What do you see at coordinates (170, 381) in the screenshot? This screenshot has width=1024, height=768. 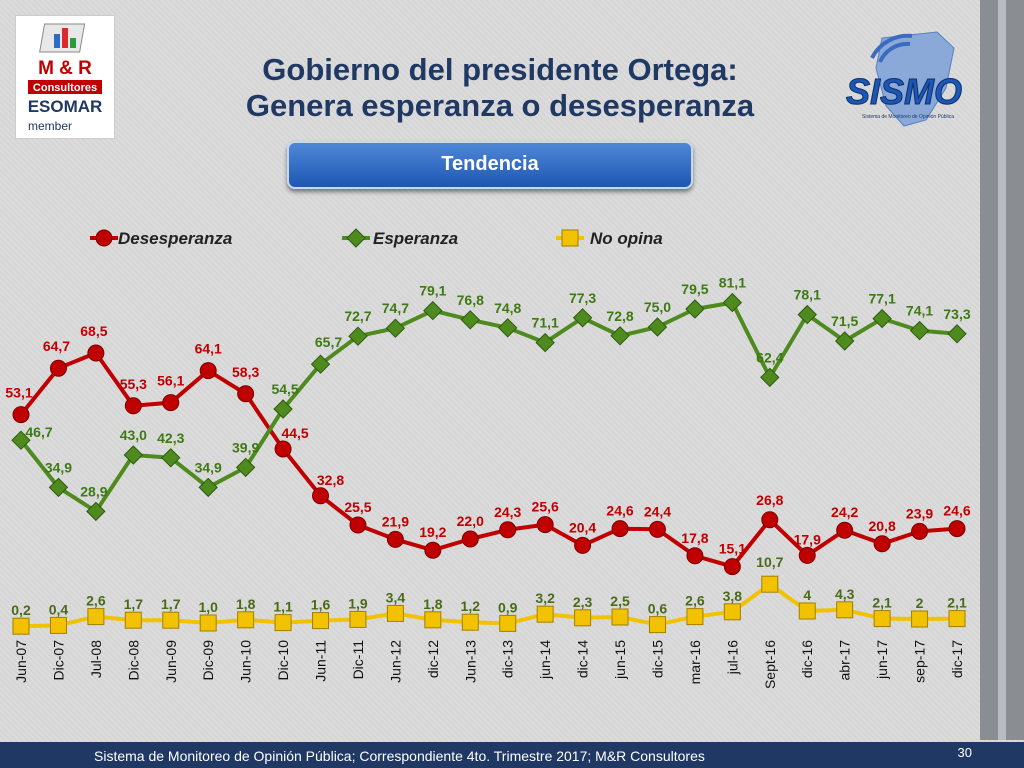 I see `data-label-desesperanza: 56,1` at bounding box center [170, 381].